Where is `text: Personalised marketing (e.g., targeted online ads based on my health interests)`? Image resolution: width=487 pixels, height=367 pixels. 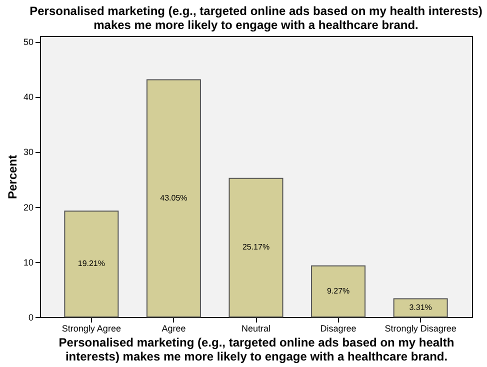
text: Personalised marketing (e.g., targeted online ads based on my health interests) is located at coordinates (256, 11).